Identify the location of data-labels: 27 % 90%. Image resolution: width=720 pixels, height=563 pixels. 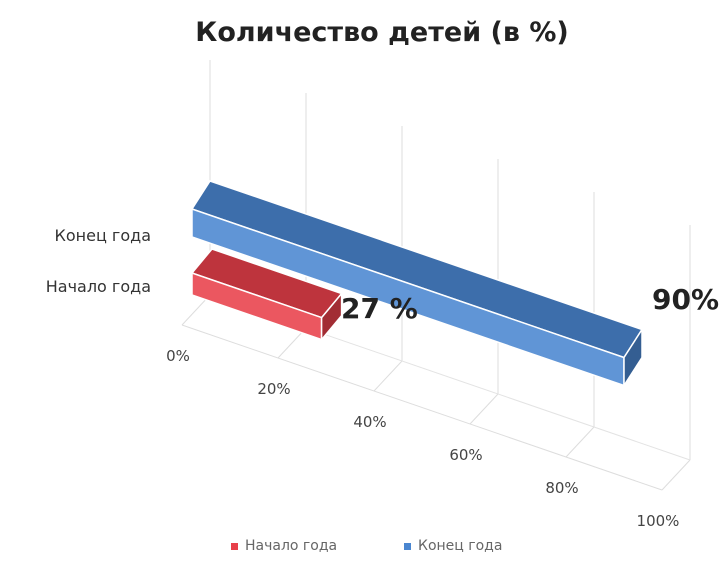
(530, 304).